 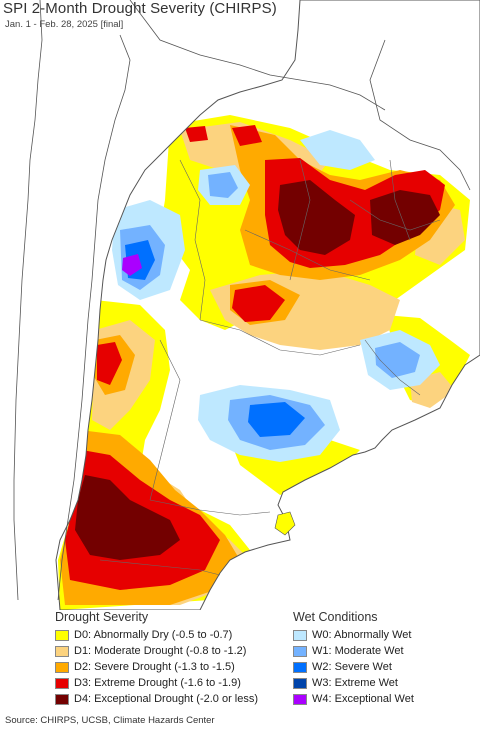 I want to click on legend-item-w2: W2: Severe Wet, so click(x=353, y=667).